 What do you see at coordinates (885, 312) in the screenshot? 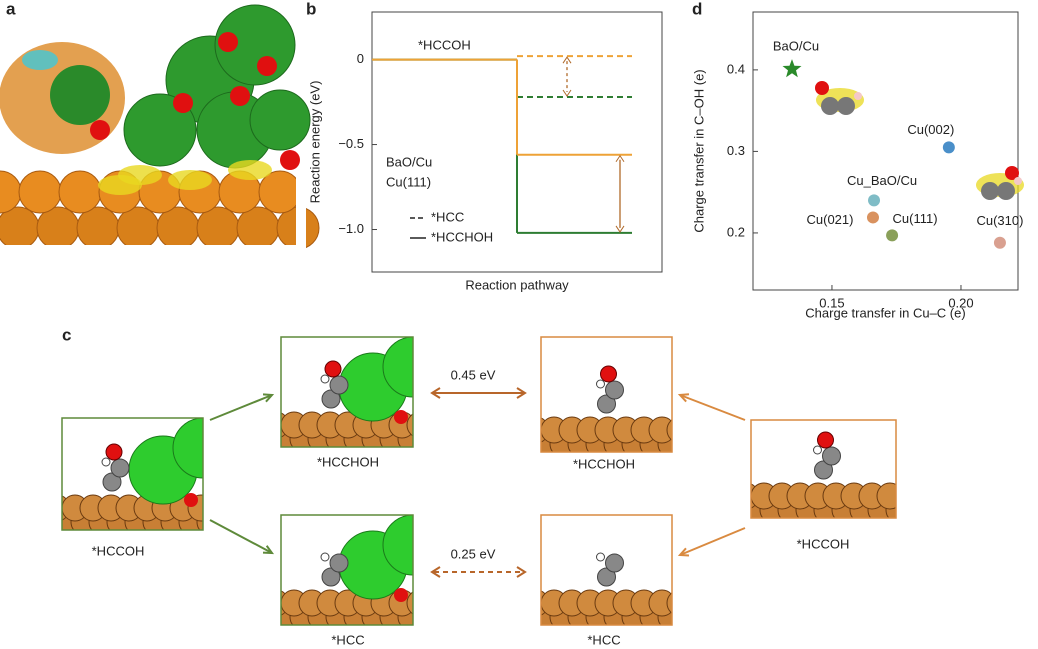
I see `x-axis-label: Charge transfer in Cu–C (e)` at bounding box center [885, 312].